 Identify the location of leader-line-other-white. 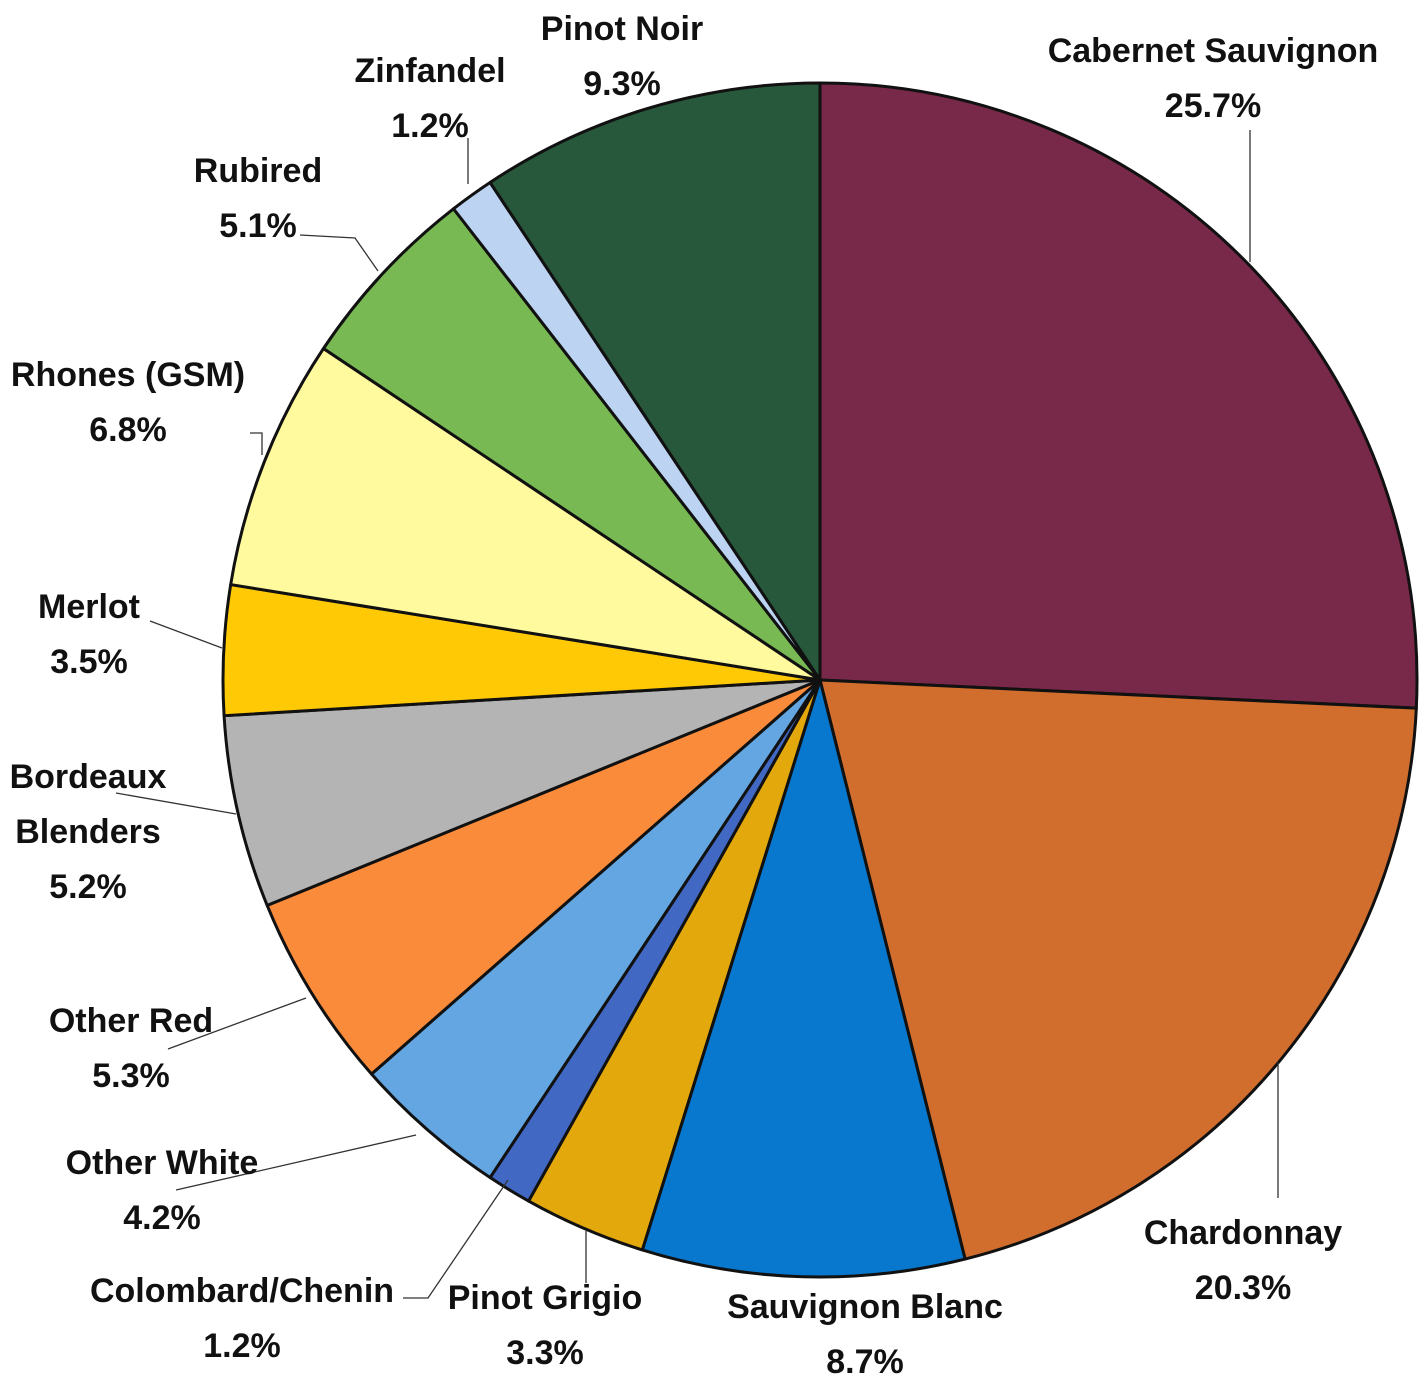
(296, 1162).